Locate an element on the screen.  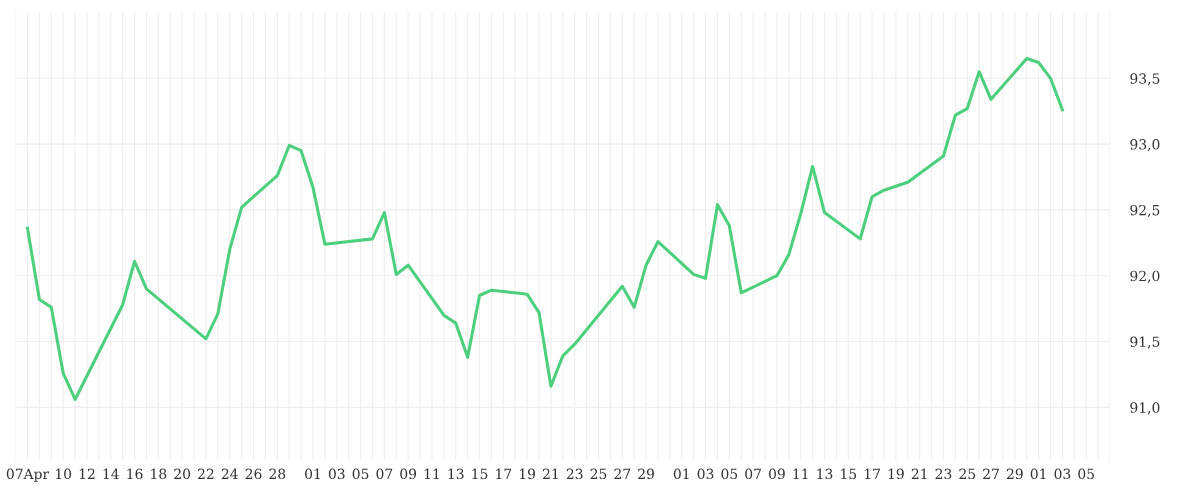
x-tick-label: 24 is located at coordinates (229, 473).